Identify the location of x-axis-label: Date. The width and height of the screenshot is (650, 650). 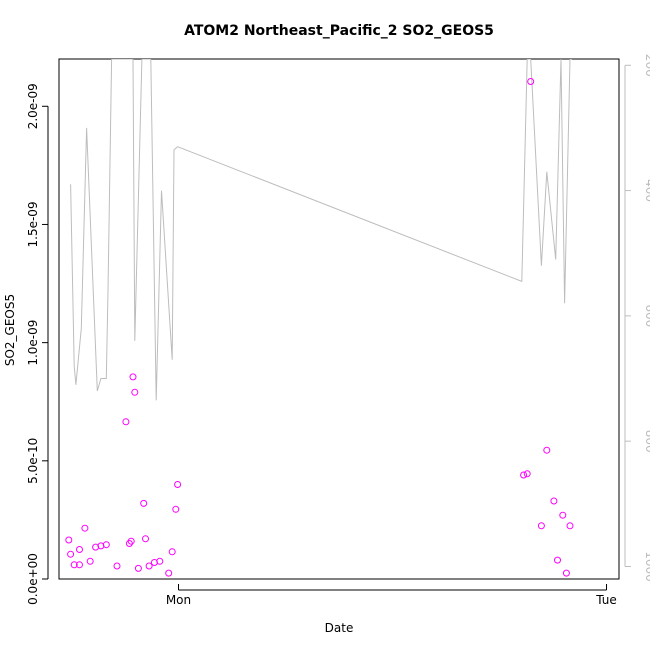
(339, 628).